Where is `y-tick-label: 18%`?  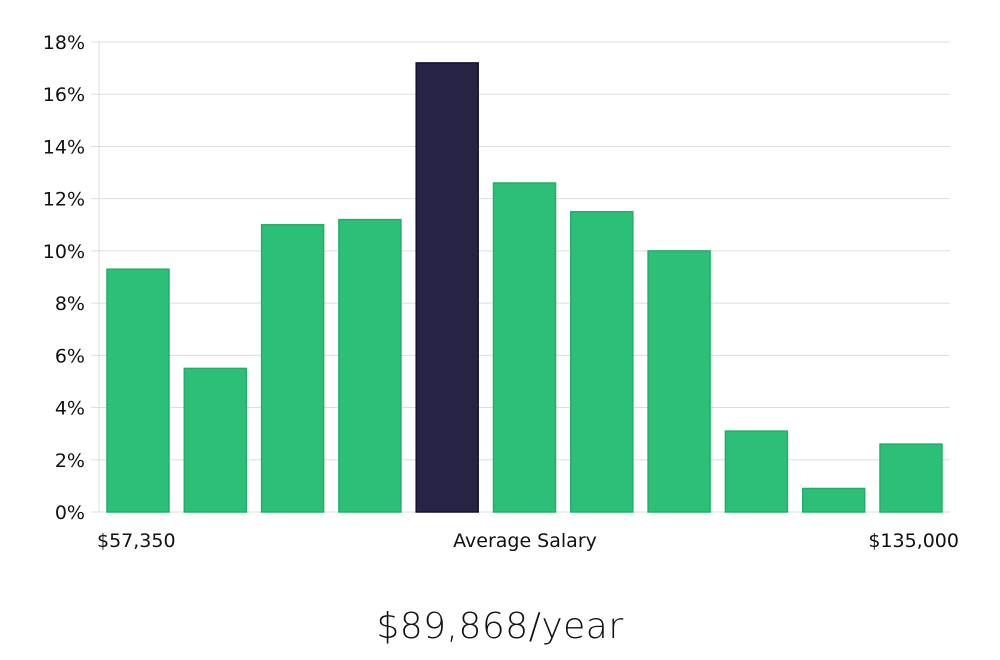
y-tick-label: 18% is located at coordinates (64, 43).